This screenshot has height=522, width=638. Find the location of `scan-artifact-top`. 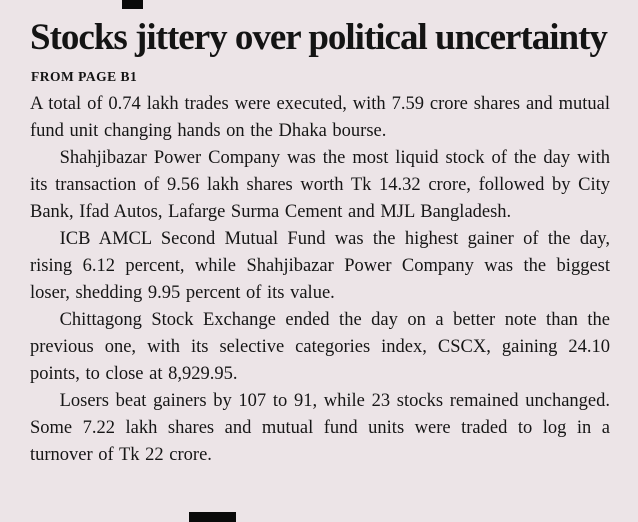

scan-artifact-top is located at coordinates (132, 4).